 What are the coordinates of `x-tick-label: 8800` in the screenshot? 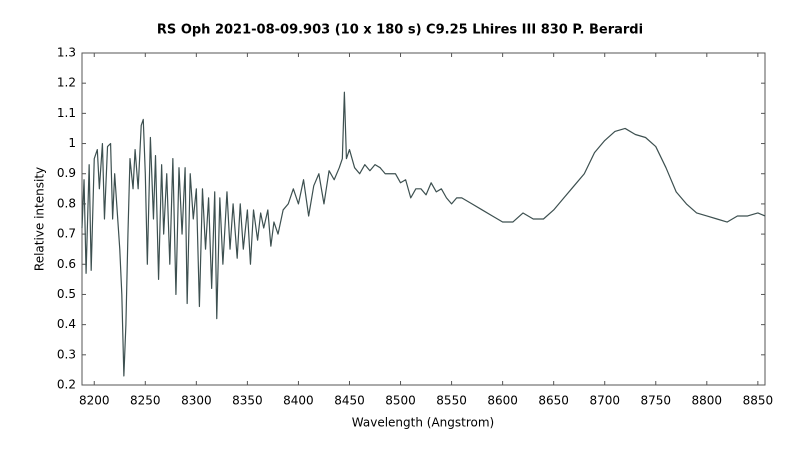 It's located at (707, 401).